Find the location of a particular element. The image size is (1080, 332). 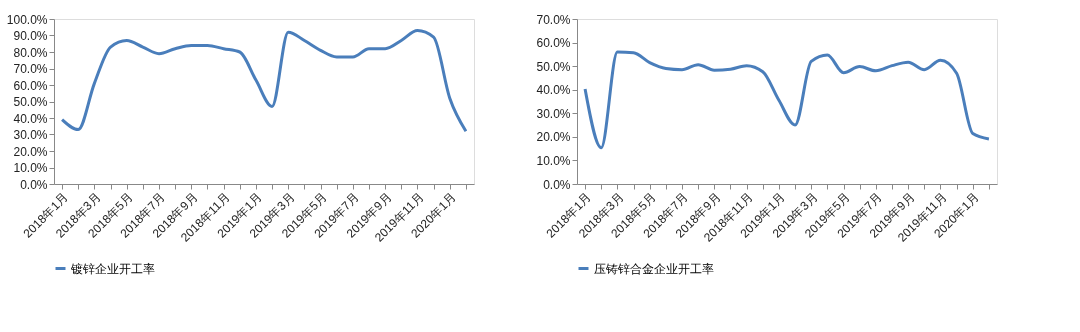

y-tick-label: 100.0% is located at coordinates (27, 19).